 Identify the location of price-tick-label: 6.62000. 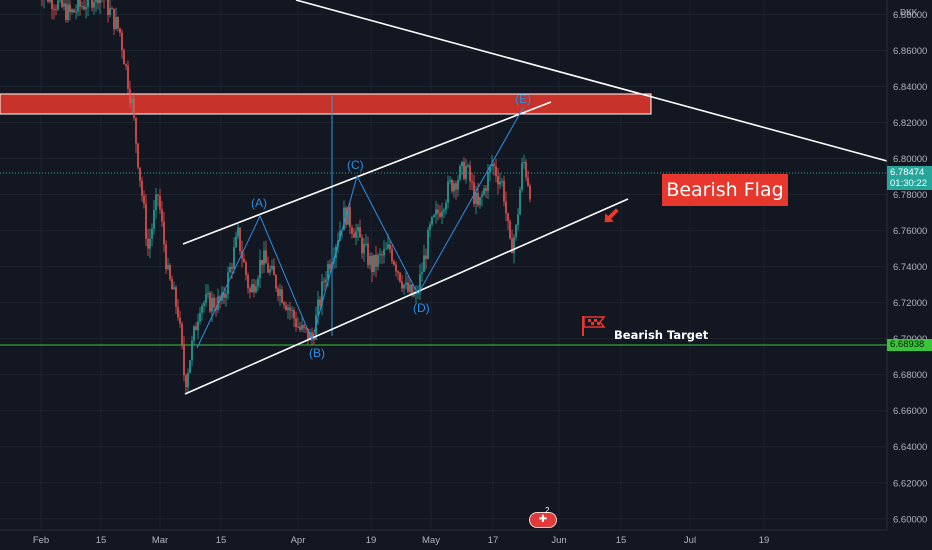
(910, 483).